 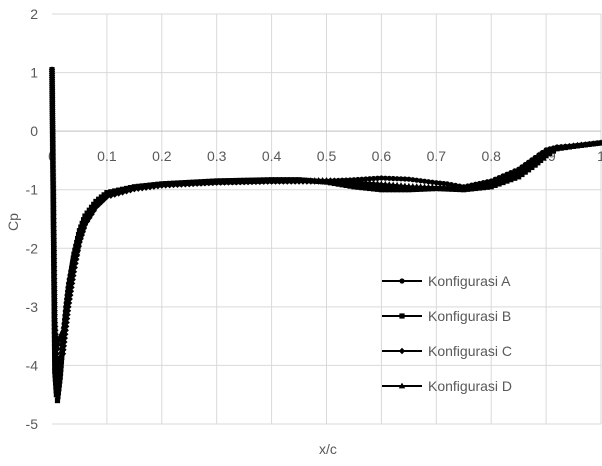 I want to click on y-tick-label: -2, so click(x=32, y=248).